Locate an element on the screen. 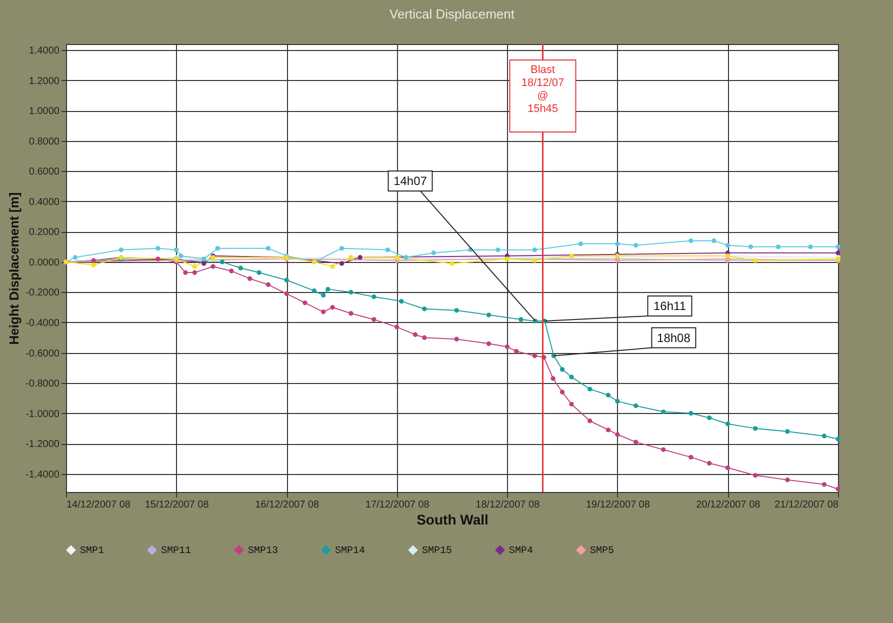  legend-label: SMP15 is located at coordinates (437, 552).